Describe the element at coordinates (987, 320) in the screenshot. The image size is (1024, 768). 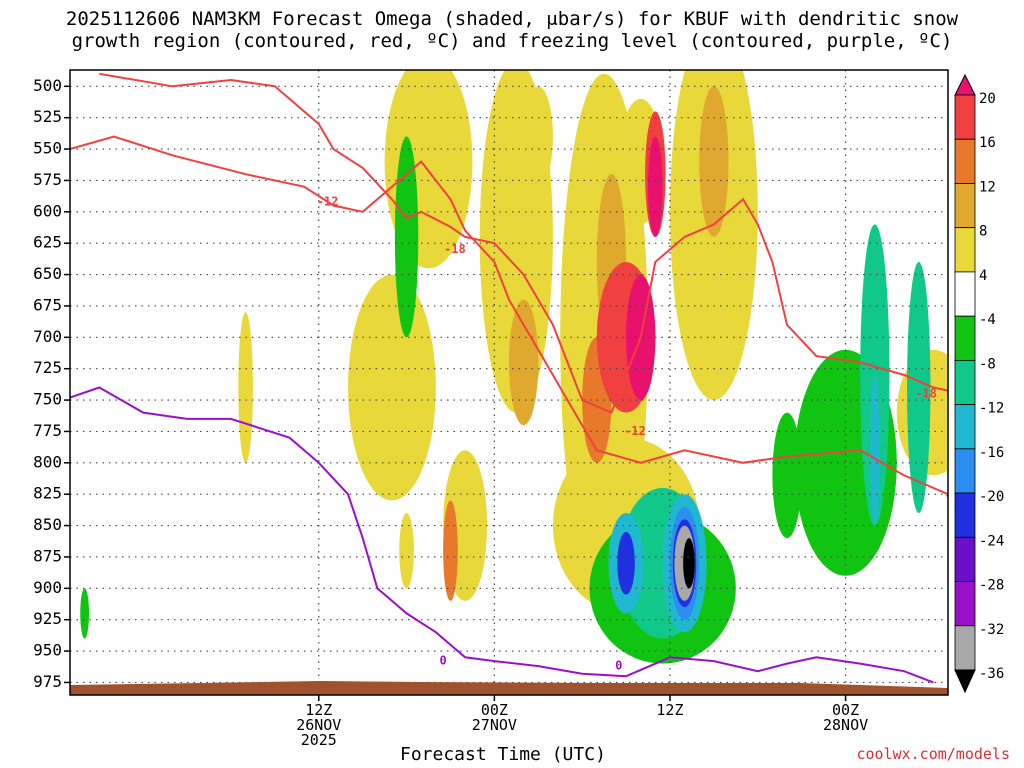
I see `colorbar-label-5: -4` at that location.